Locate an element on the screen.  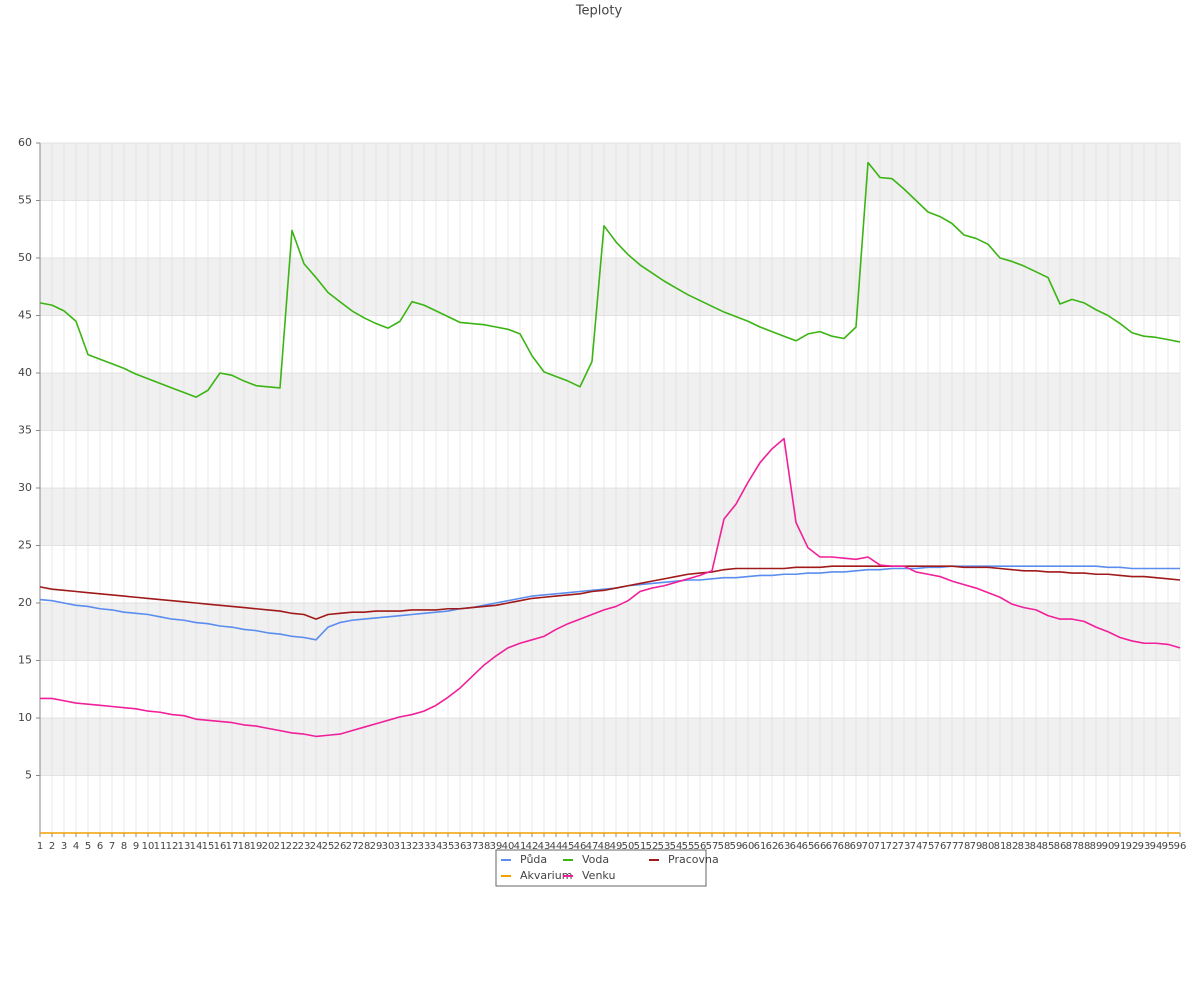
x-tick-label: 43 is located at coordinates (544, 846).